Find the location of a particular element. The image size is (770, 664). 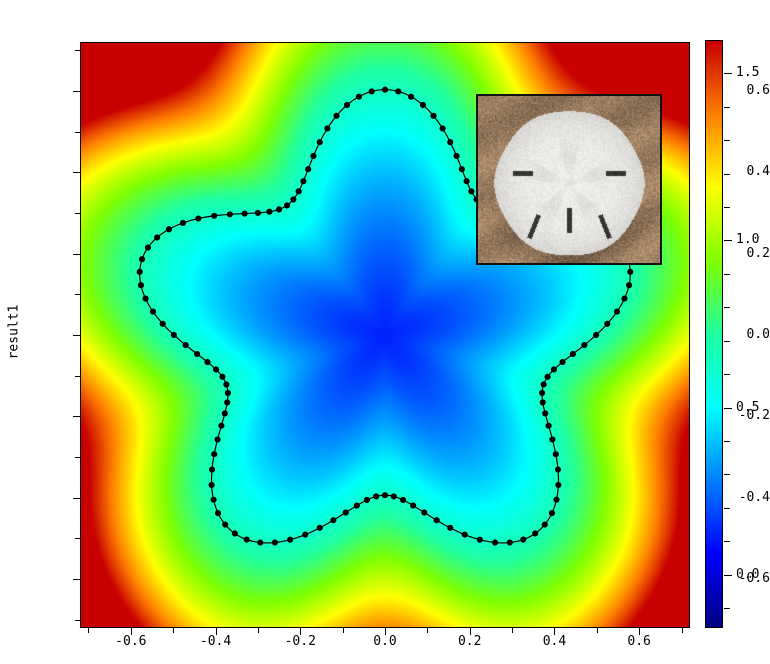

x-axis-tick-label: 0.4 is located at coordinates (554, 641).